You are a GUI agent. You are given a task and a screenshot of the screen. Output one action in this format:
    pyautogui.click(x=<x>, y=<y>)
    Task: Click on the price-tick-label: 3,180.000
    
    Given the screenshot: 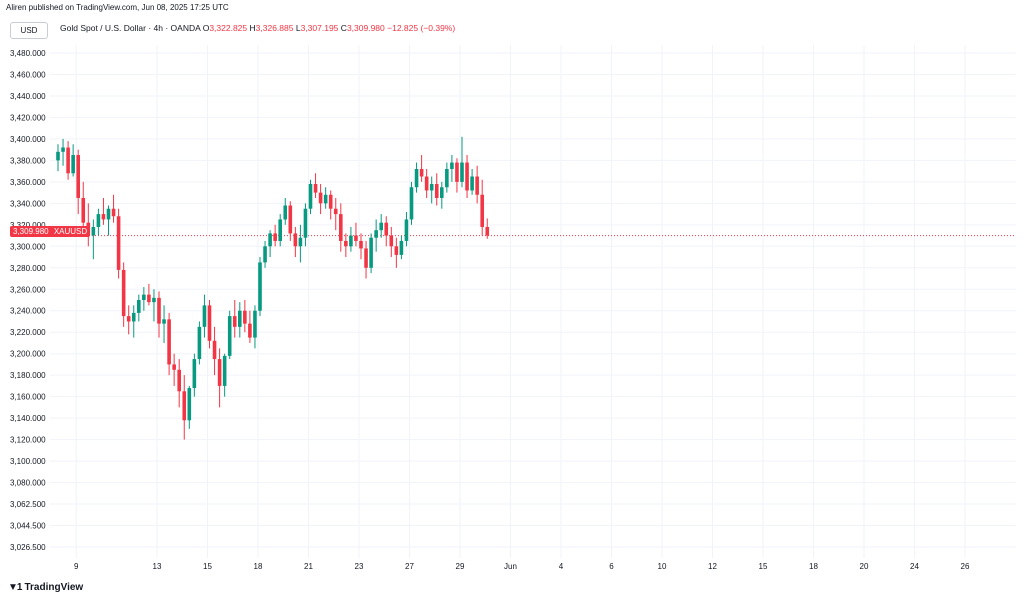 What is the action you would take?
    pyautogui.click(x=28, y=375)
    